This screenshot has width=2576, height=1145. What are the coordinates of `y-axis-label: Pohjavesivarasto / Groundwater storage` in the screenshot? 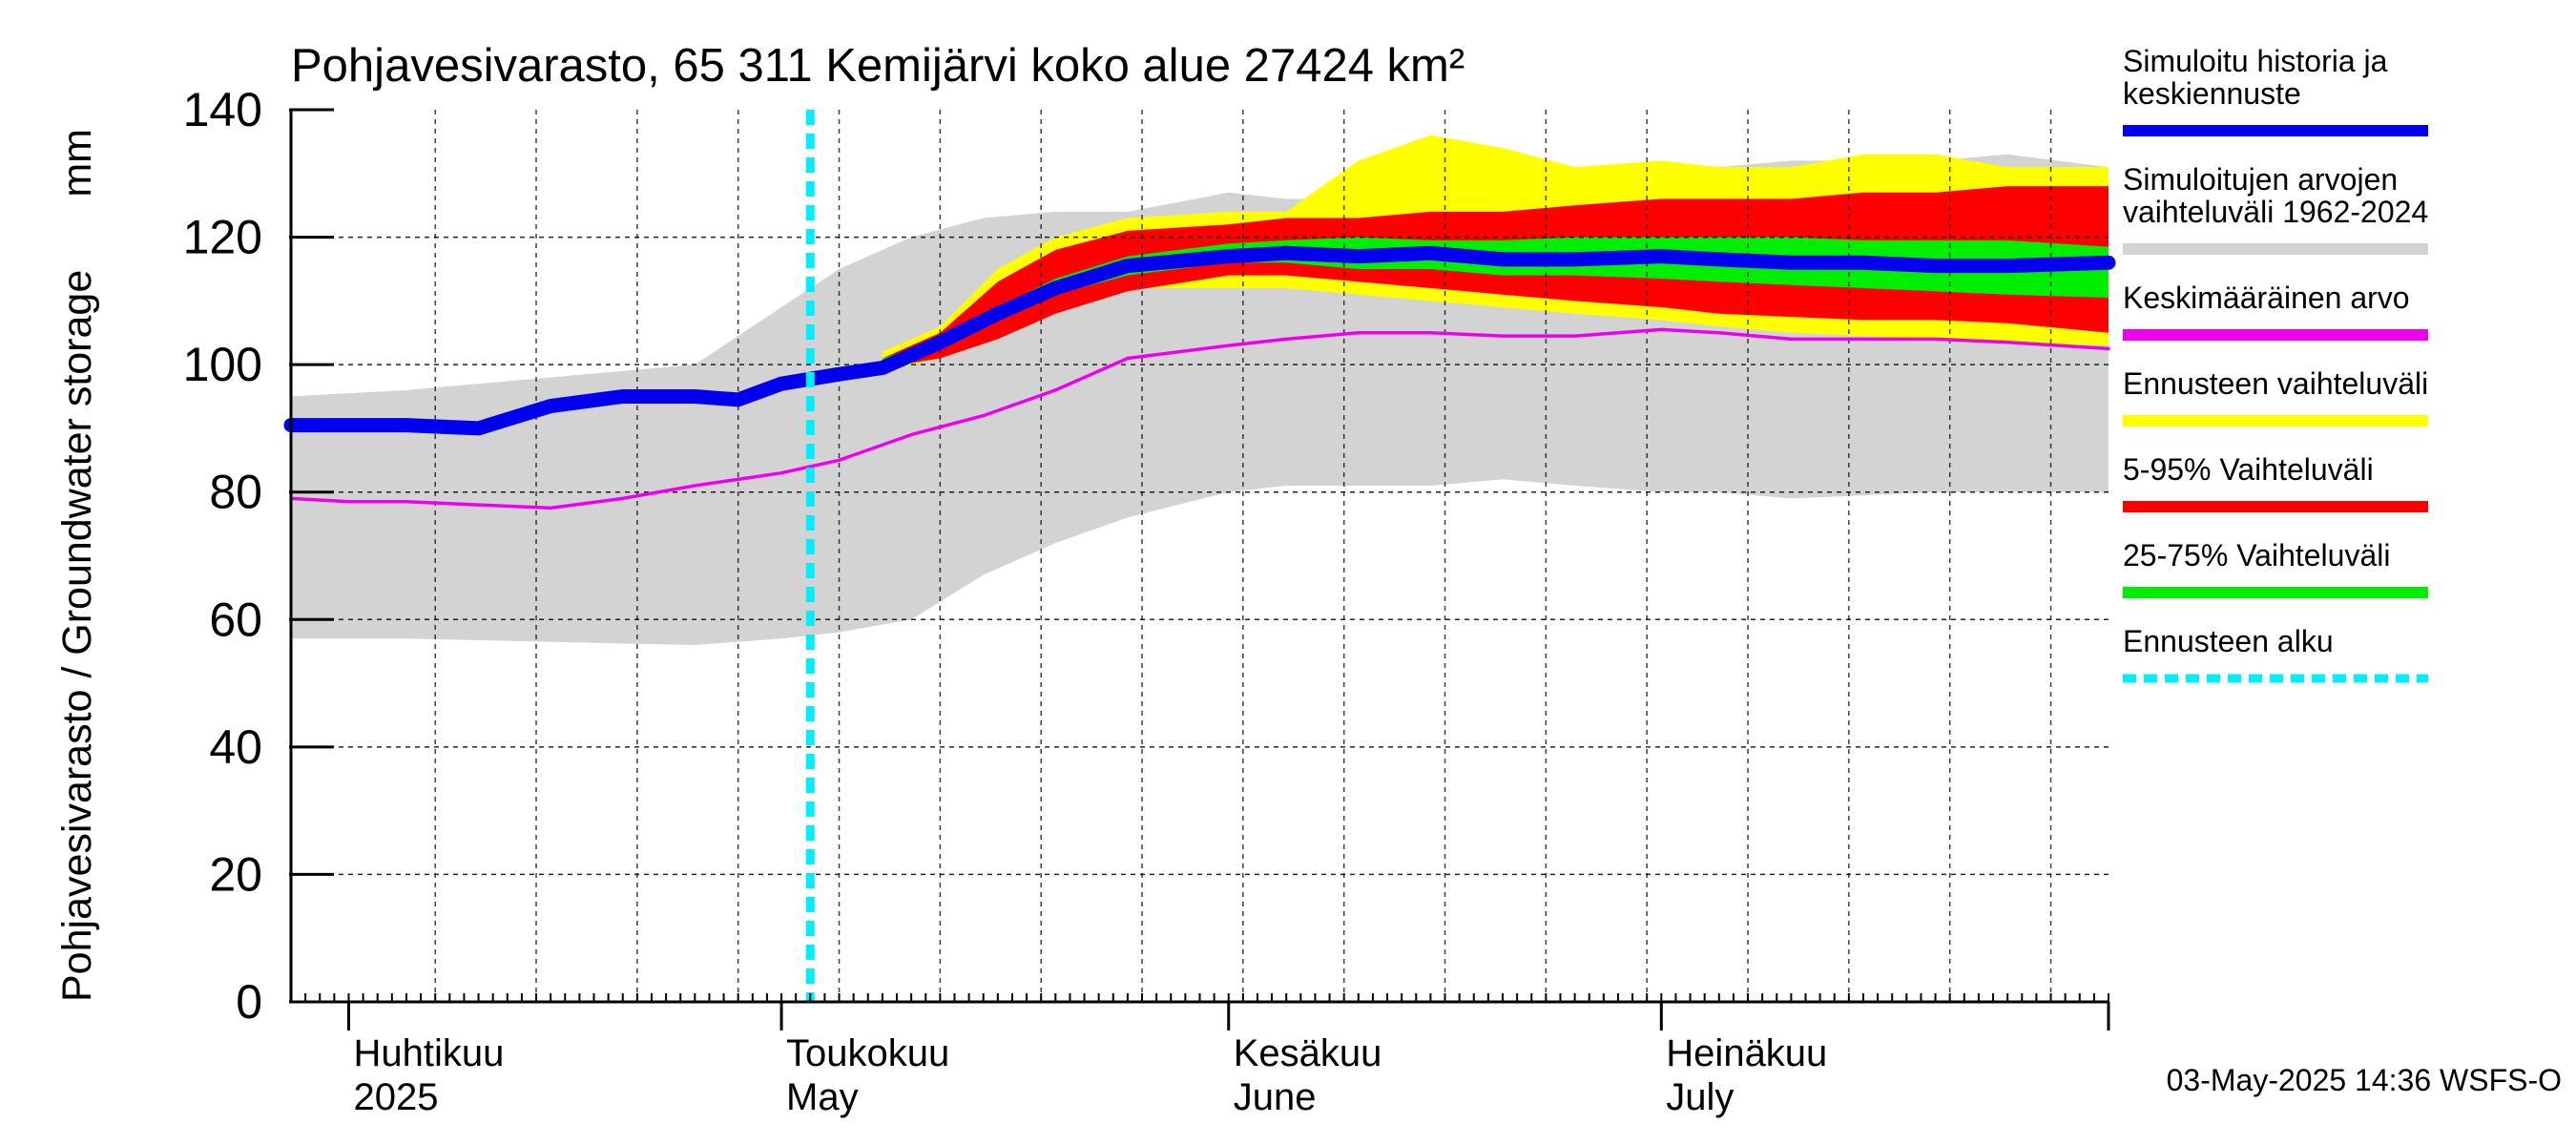 It's located at (77, 636).